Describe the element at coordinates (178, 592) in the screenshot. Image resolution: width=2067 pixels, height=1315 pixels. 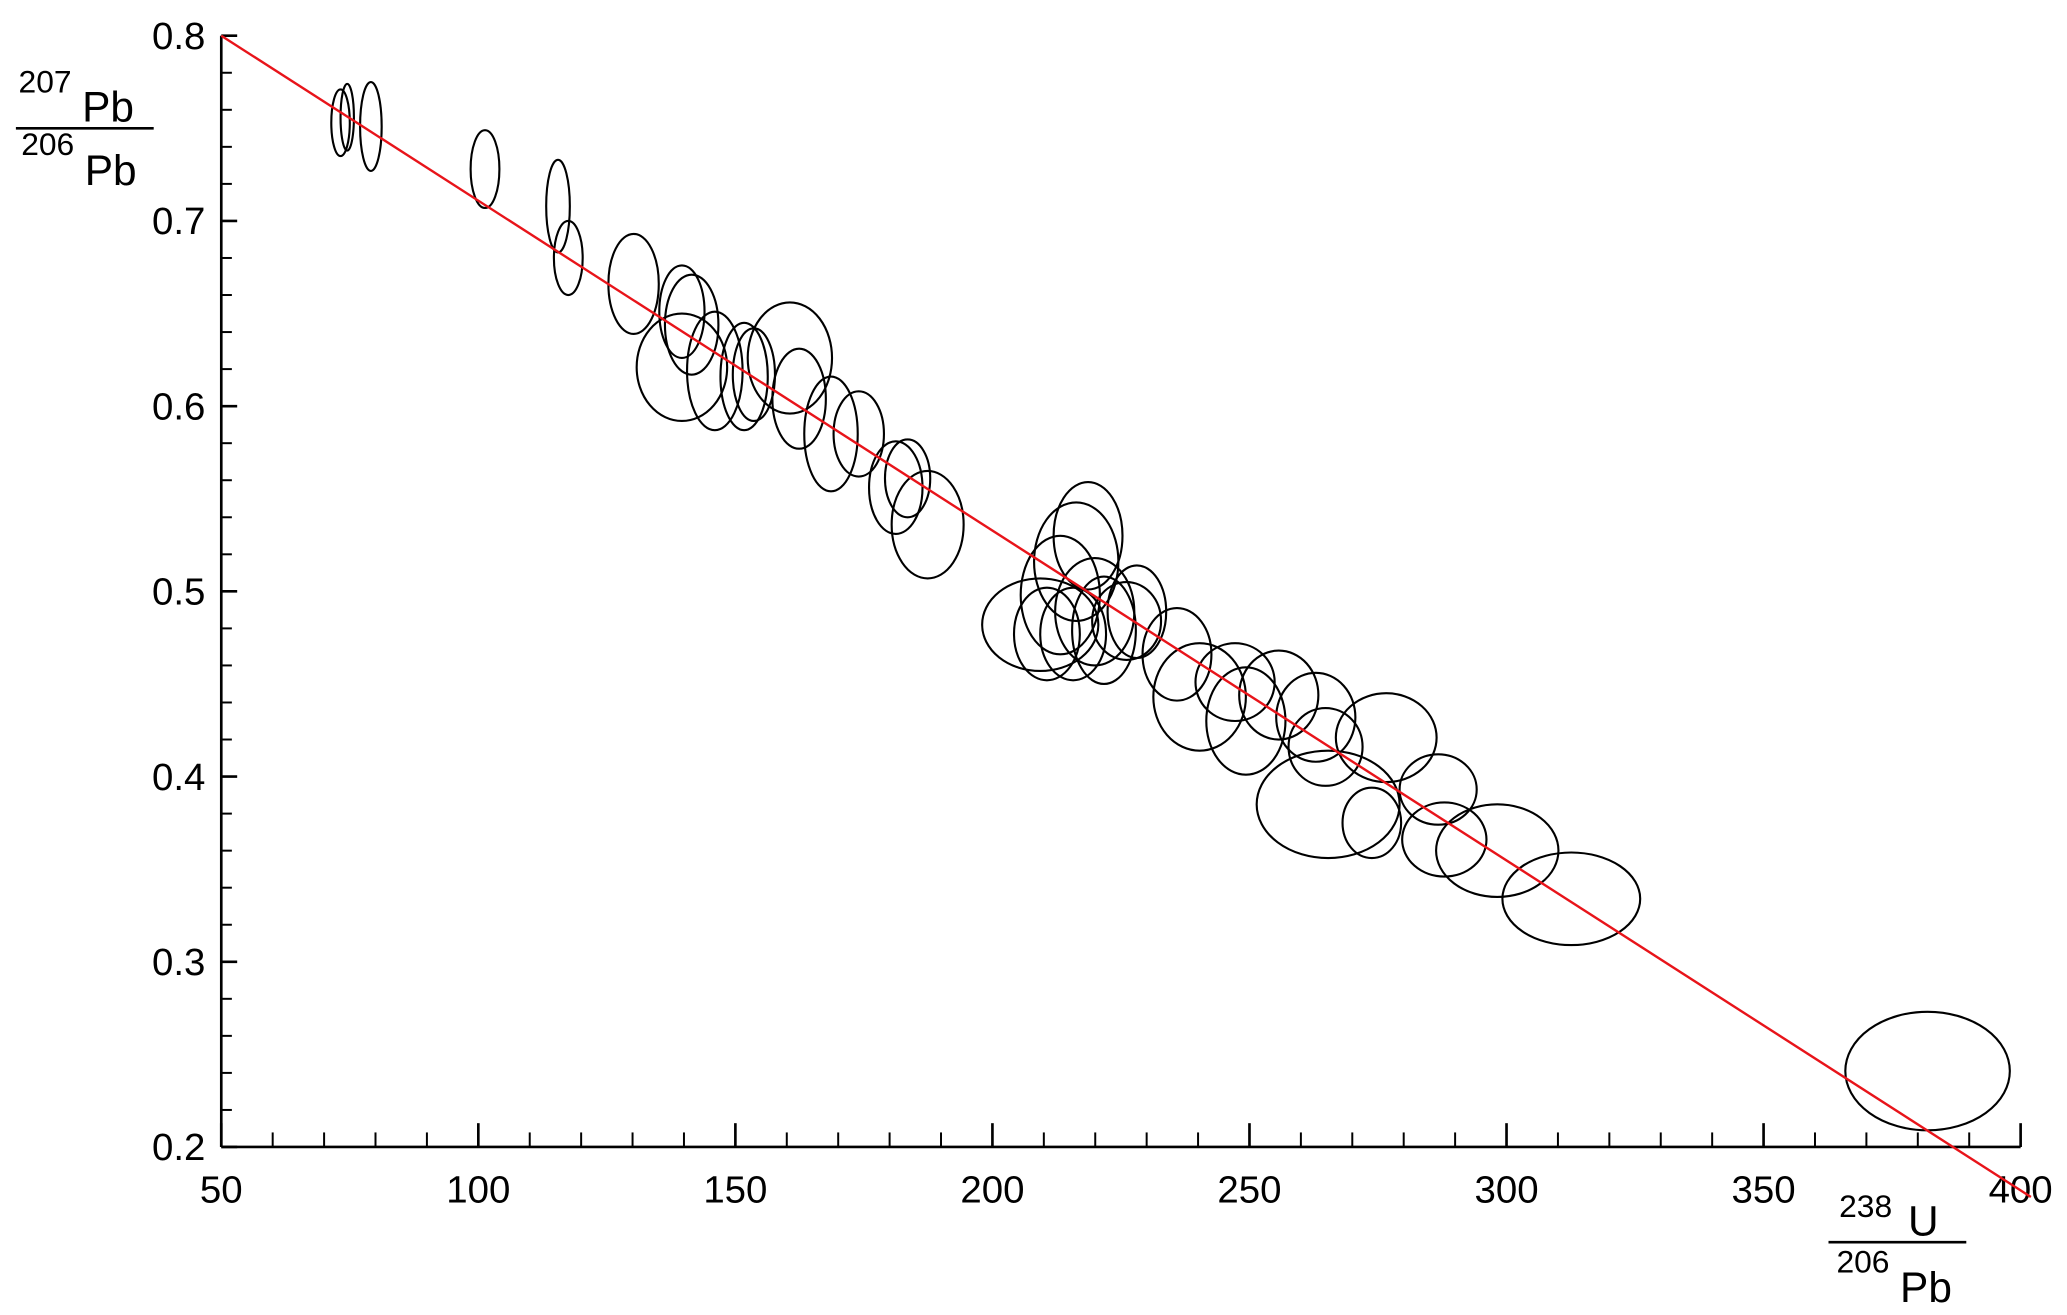
I see `y-tick-label: 0.5` at that location.